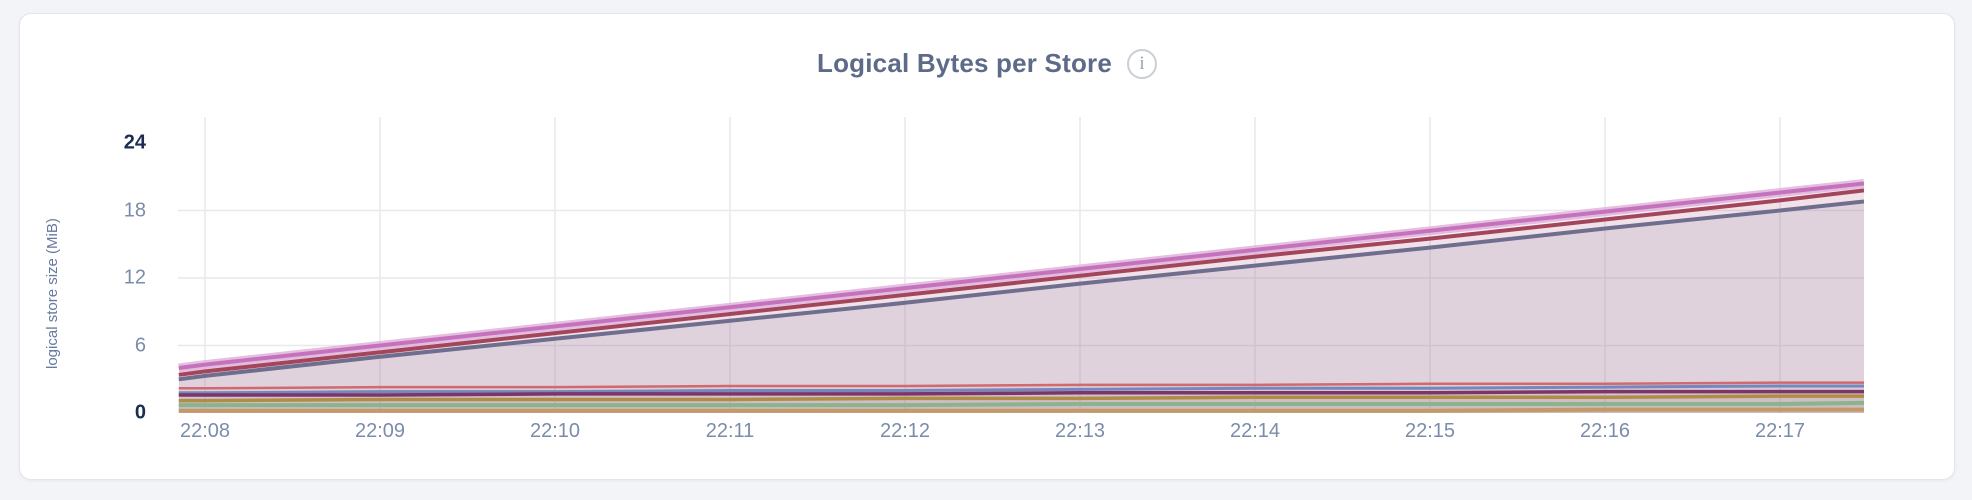 This screenshot has height=500, width=1972. I want to click on y-tick-label: 6, so click(140, 345).